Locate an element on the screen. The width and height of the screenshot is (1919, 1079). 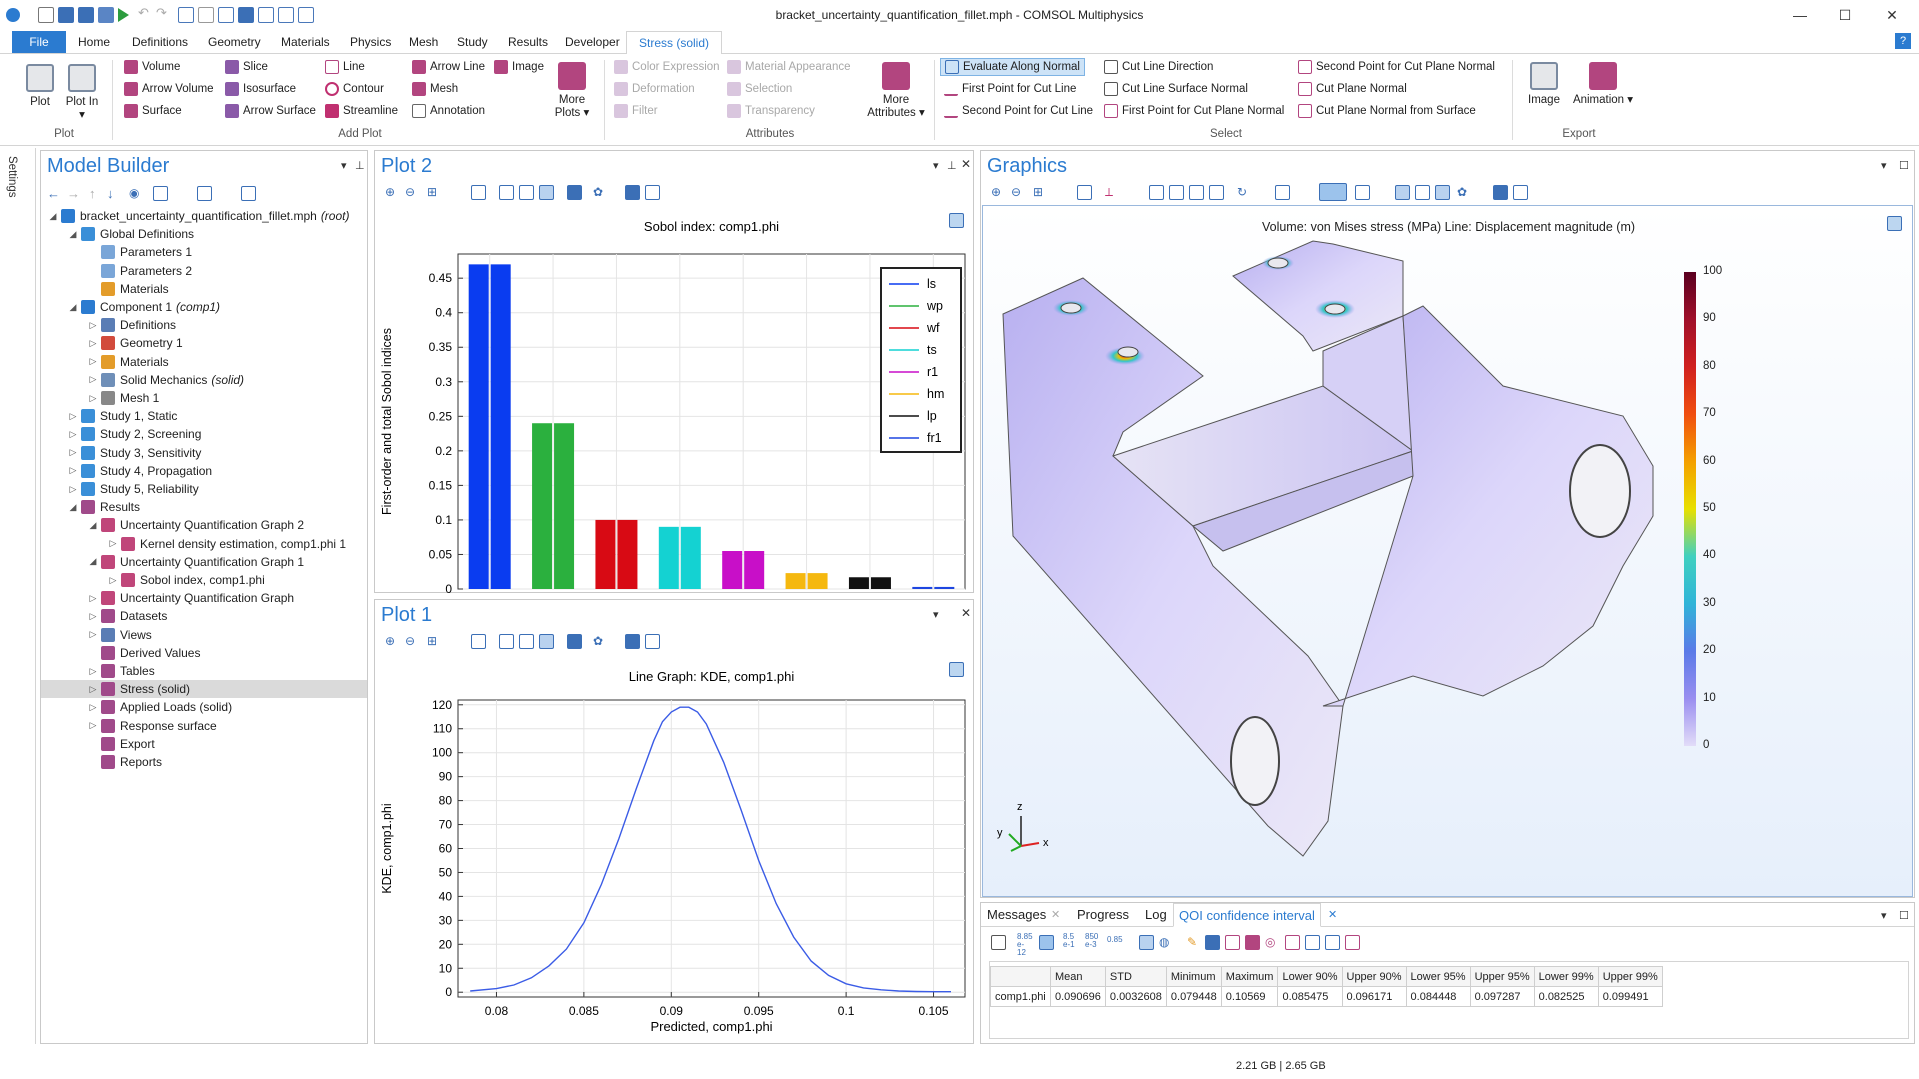
build-all-icon is located at coordinates (286, 15).